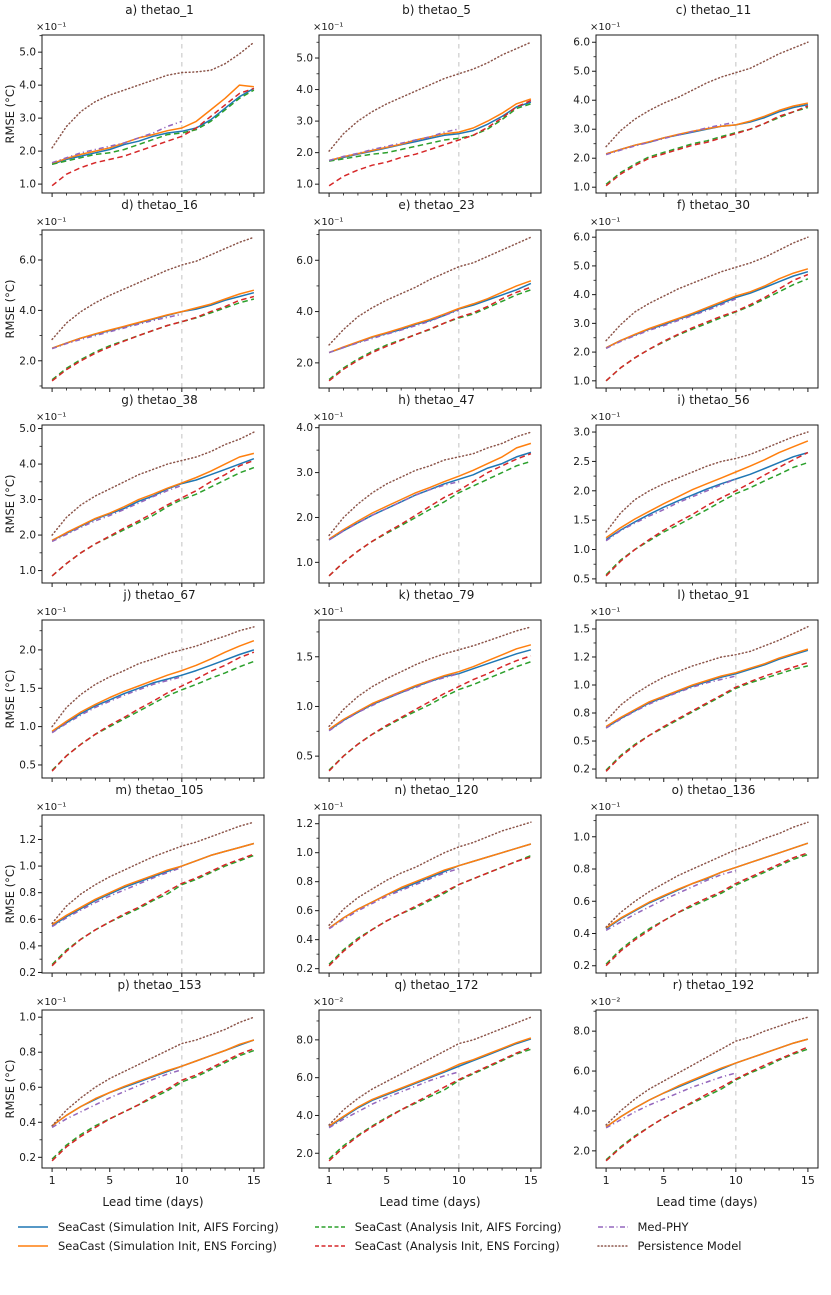 This screenshot has height=1295, width=831. I want to click on y-tick-label: 4.0, so click(304, 1116).